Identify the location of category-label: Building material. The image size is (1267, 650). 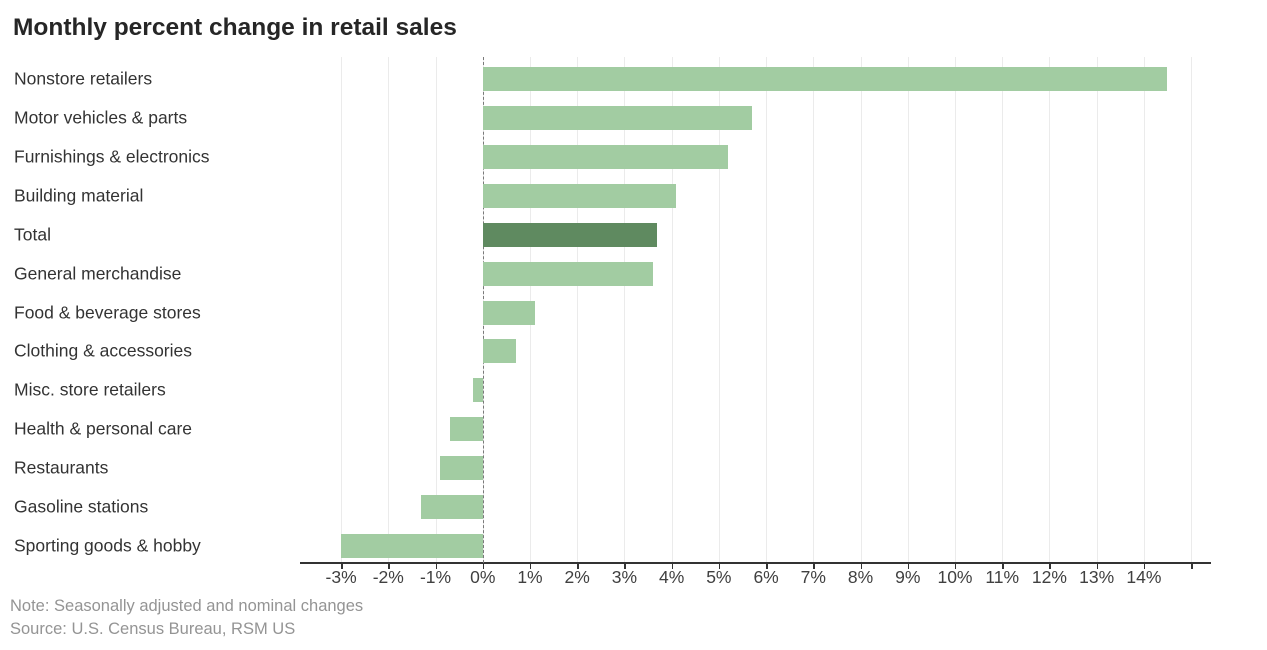
(79, 195).